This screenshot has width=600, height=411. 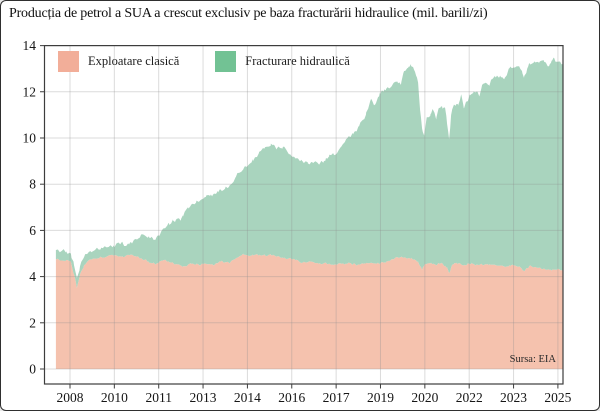 I want to click on x-tick-label: 2017, so click(x=336, y=397).